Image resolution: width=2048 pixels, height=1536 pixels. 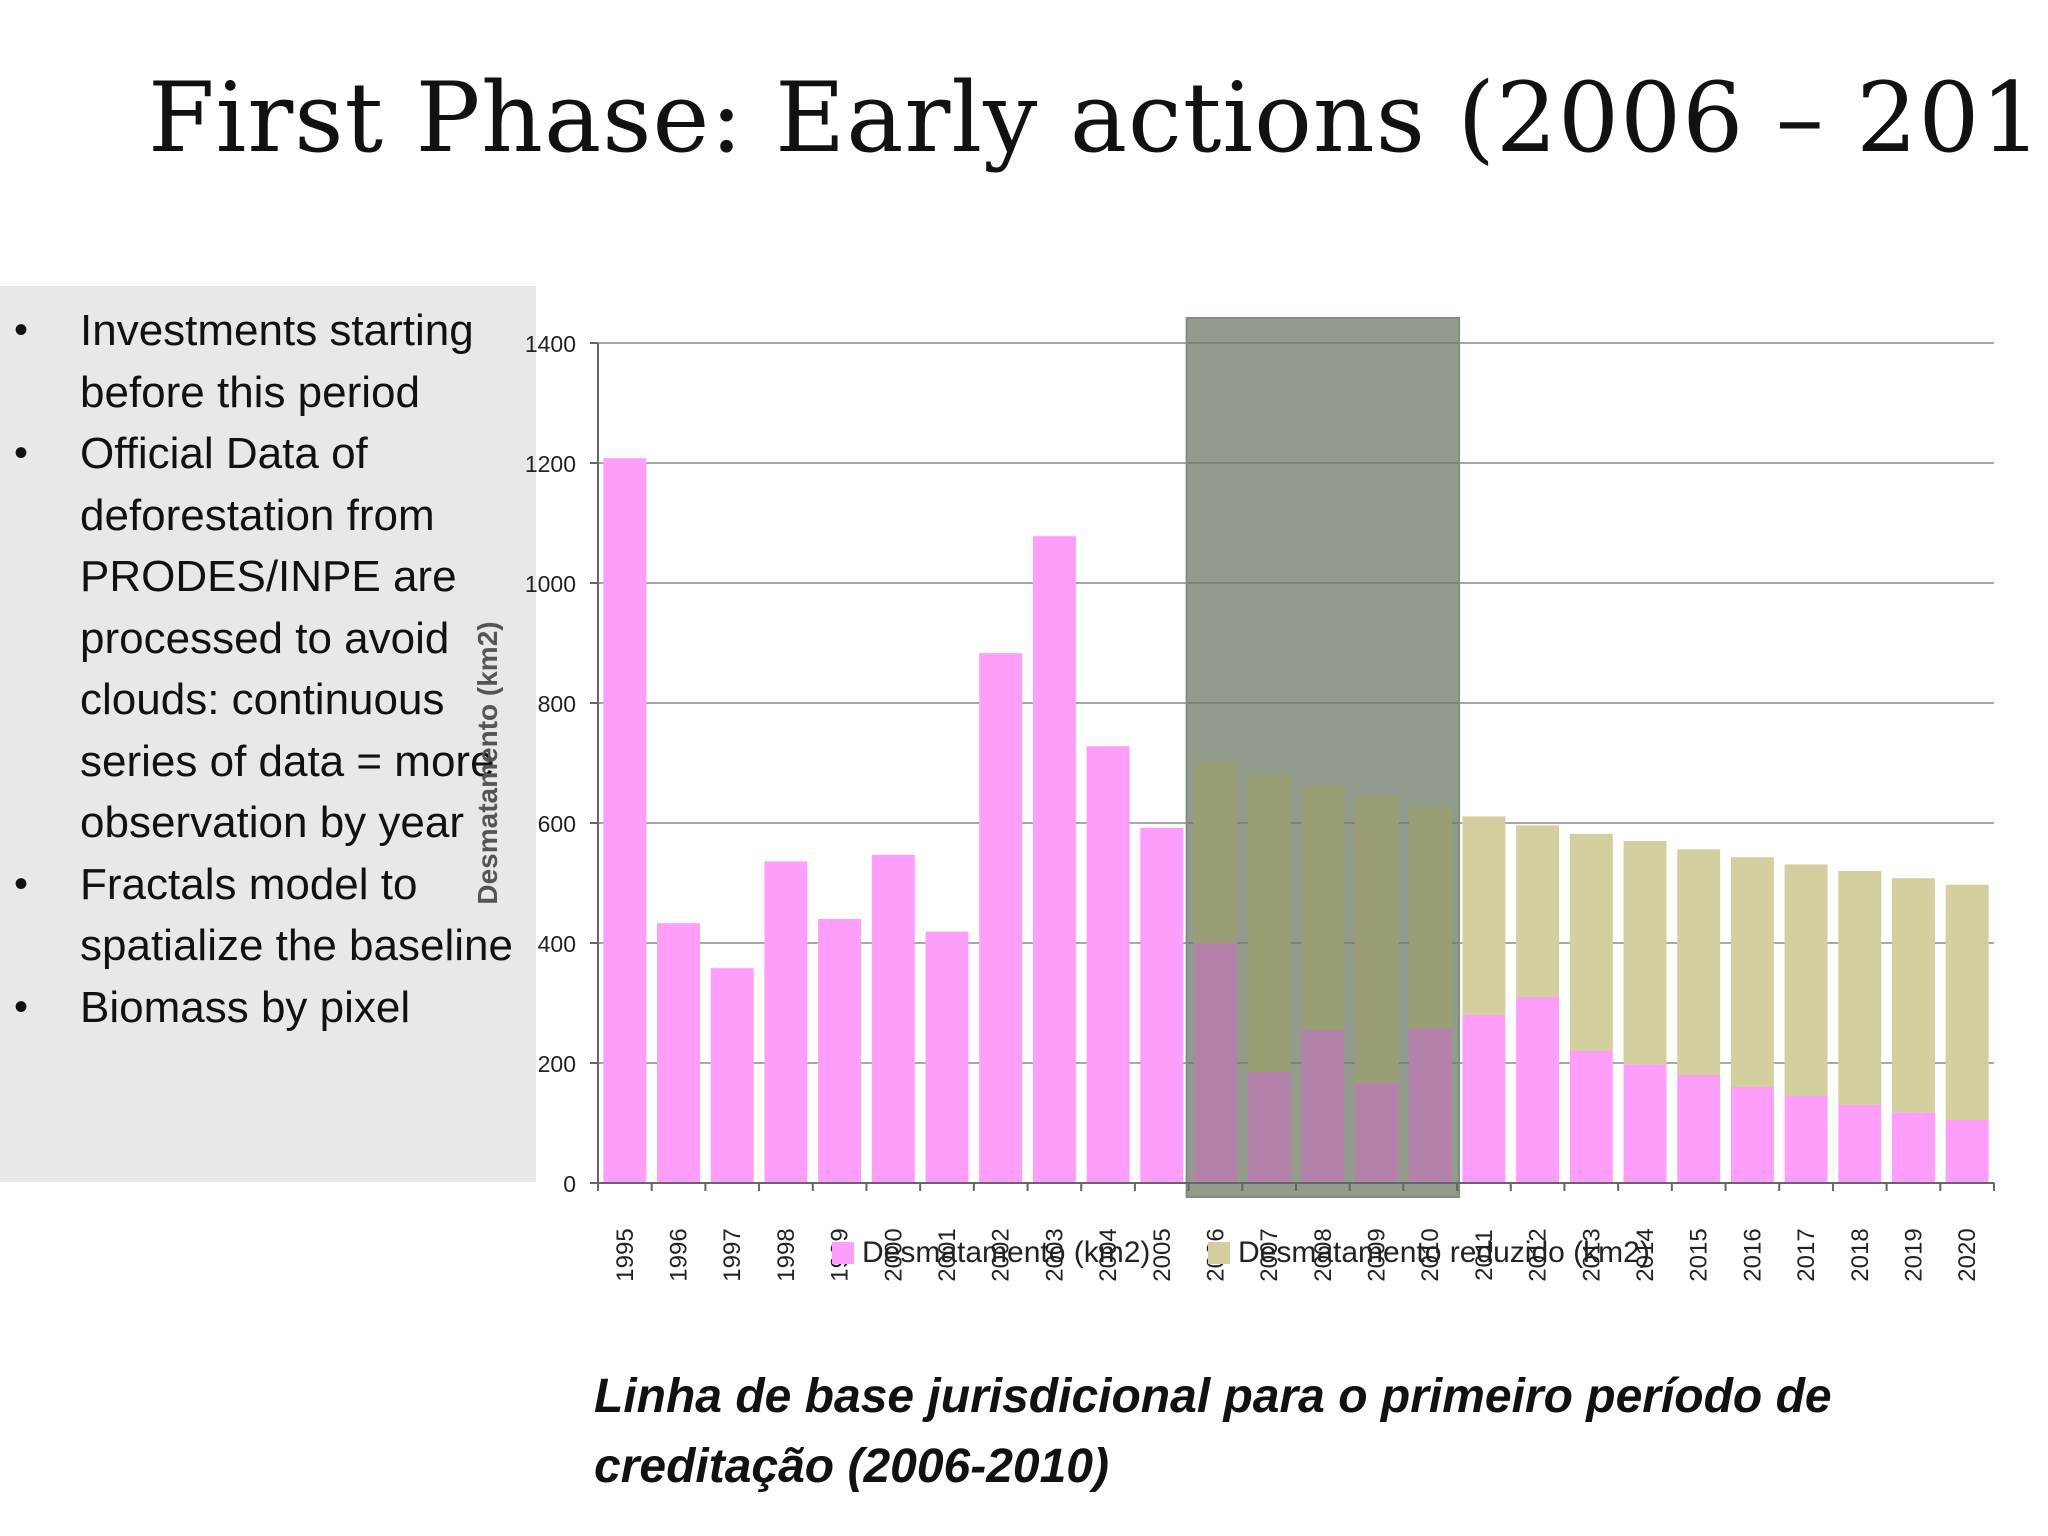 What do you see at coordinates (550, 584) in the screenshot?
I see `y-tick-label: 1000` at bounding box center [550, 584].